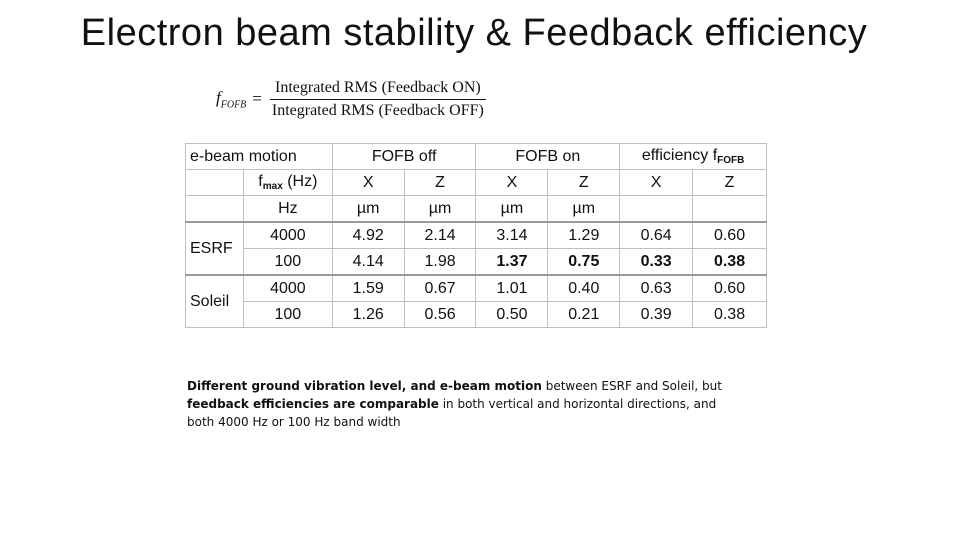  What do you see at coordinates (214, 248) in the screenshot?
I see `facility-cell: ESRF` at bounding box center [214, 248].